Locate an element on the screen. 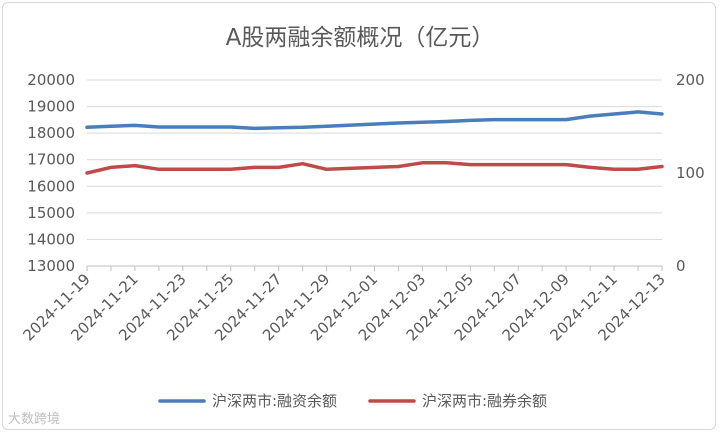  y-axis-right: 0 100 200 is located at coordinates (690, 173).